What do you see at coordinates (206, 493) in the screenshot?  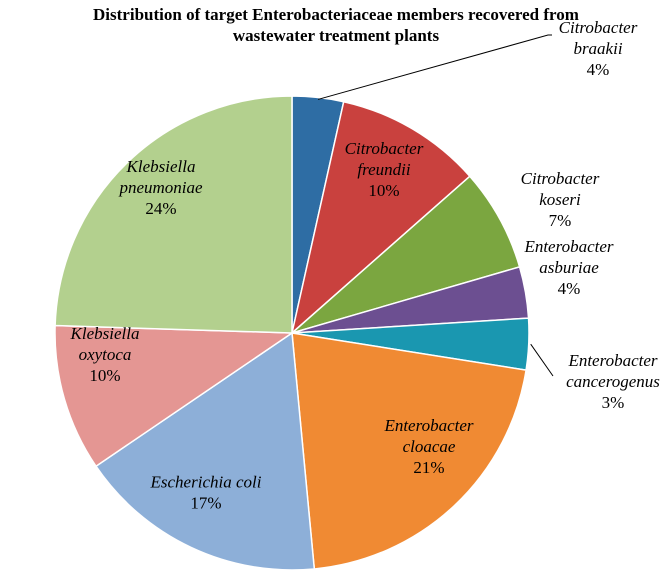 I see `slice-label-6: Escherichia coli 17%` at bounding box center [206, 493].